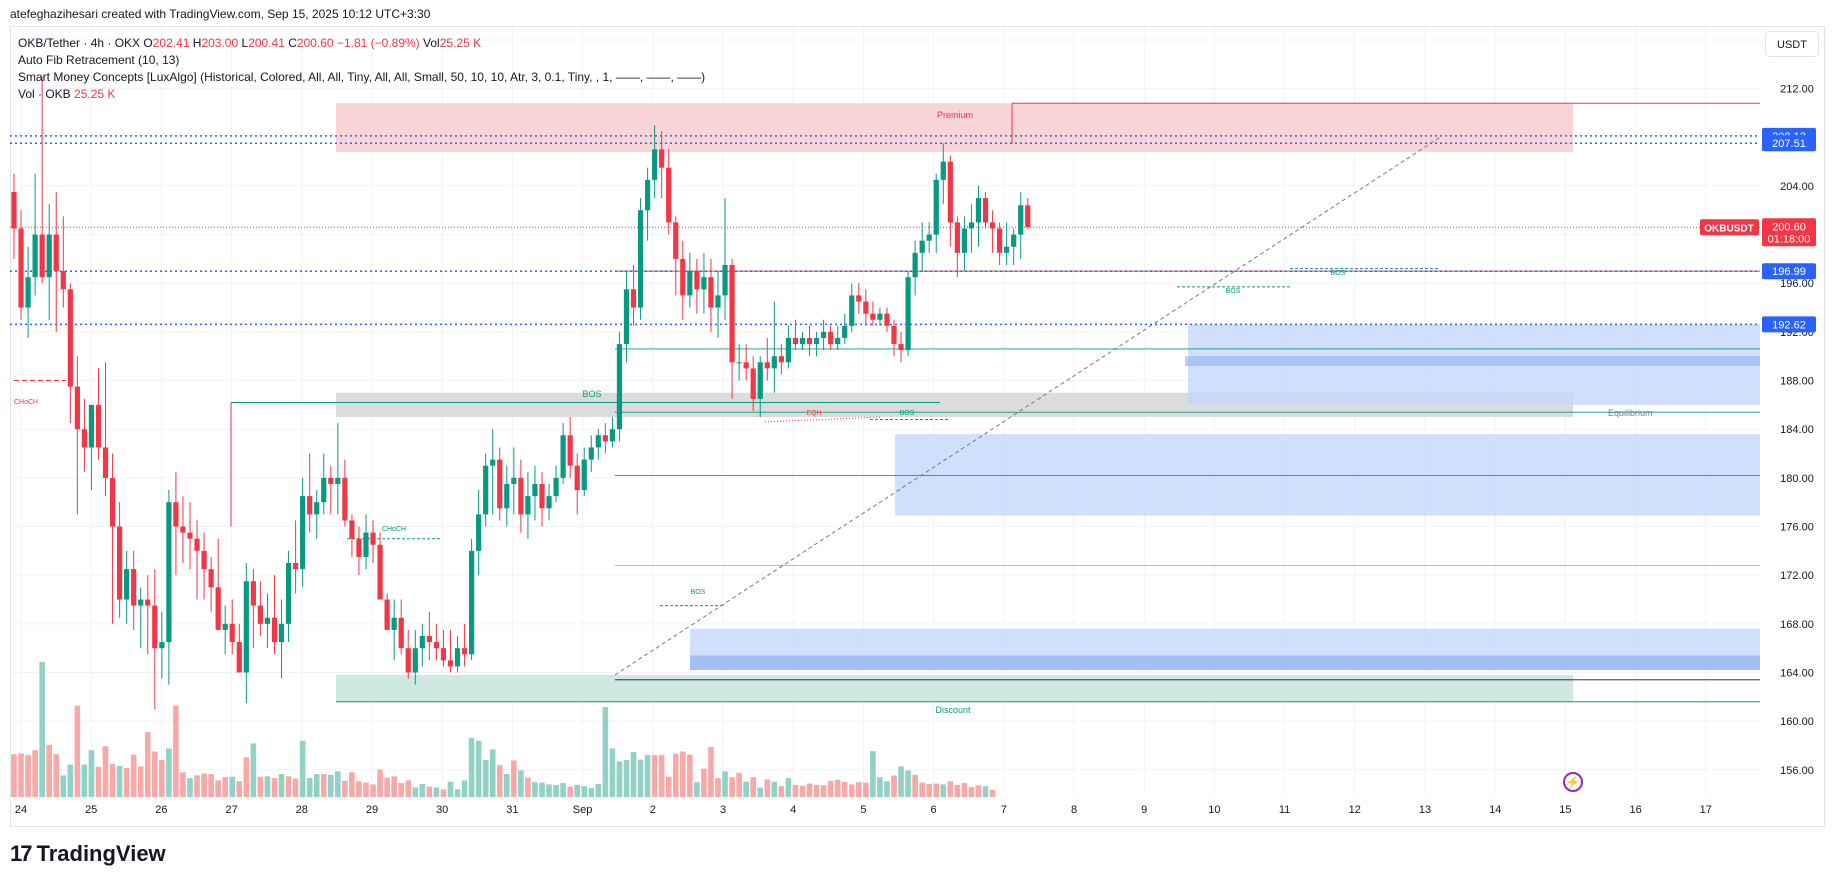 This screenshot has height=883, width=1835. I want to click on open-label: O, so click(148, 43).